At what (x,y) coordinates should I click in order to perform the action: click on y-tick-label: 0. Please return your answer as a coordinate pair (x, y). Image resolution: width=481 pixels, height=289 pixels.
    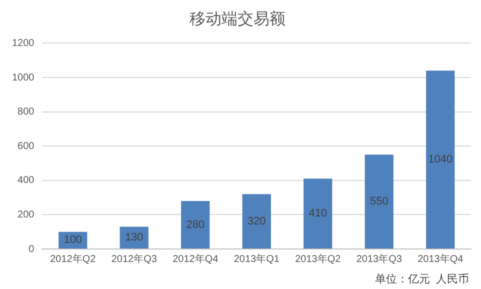
    Looking at the image, I should click on (31, 249).